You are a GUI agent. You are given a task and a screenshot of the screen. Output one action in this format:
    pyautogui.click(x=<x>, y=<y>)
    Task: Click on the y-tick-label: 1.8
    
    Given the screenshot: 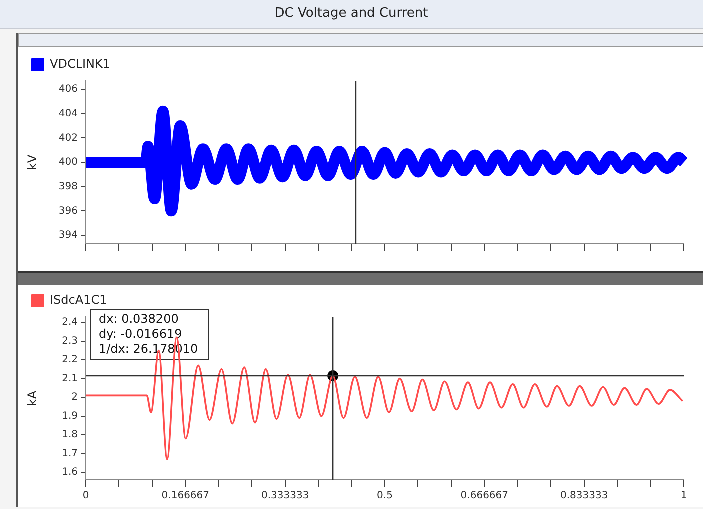 What is the action you would take?
    pyautogui.click(x=70, y=435)
    